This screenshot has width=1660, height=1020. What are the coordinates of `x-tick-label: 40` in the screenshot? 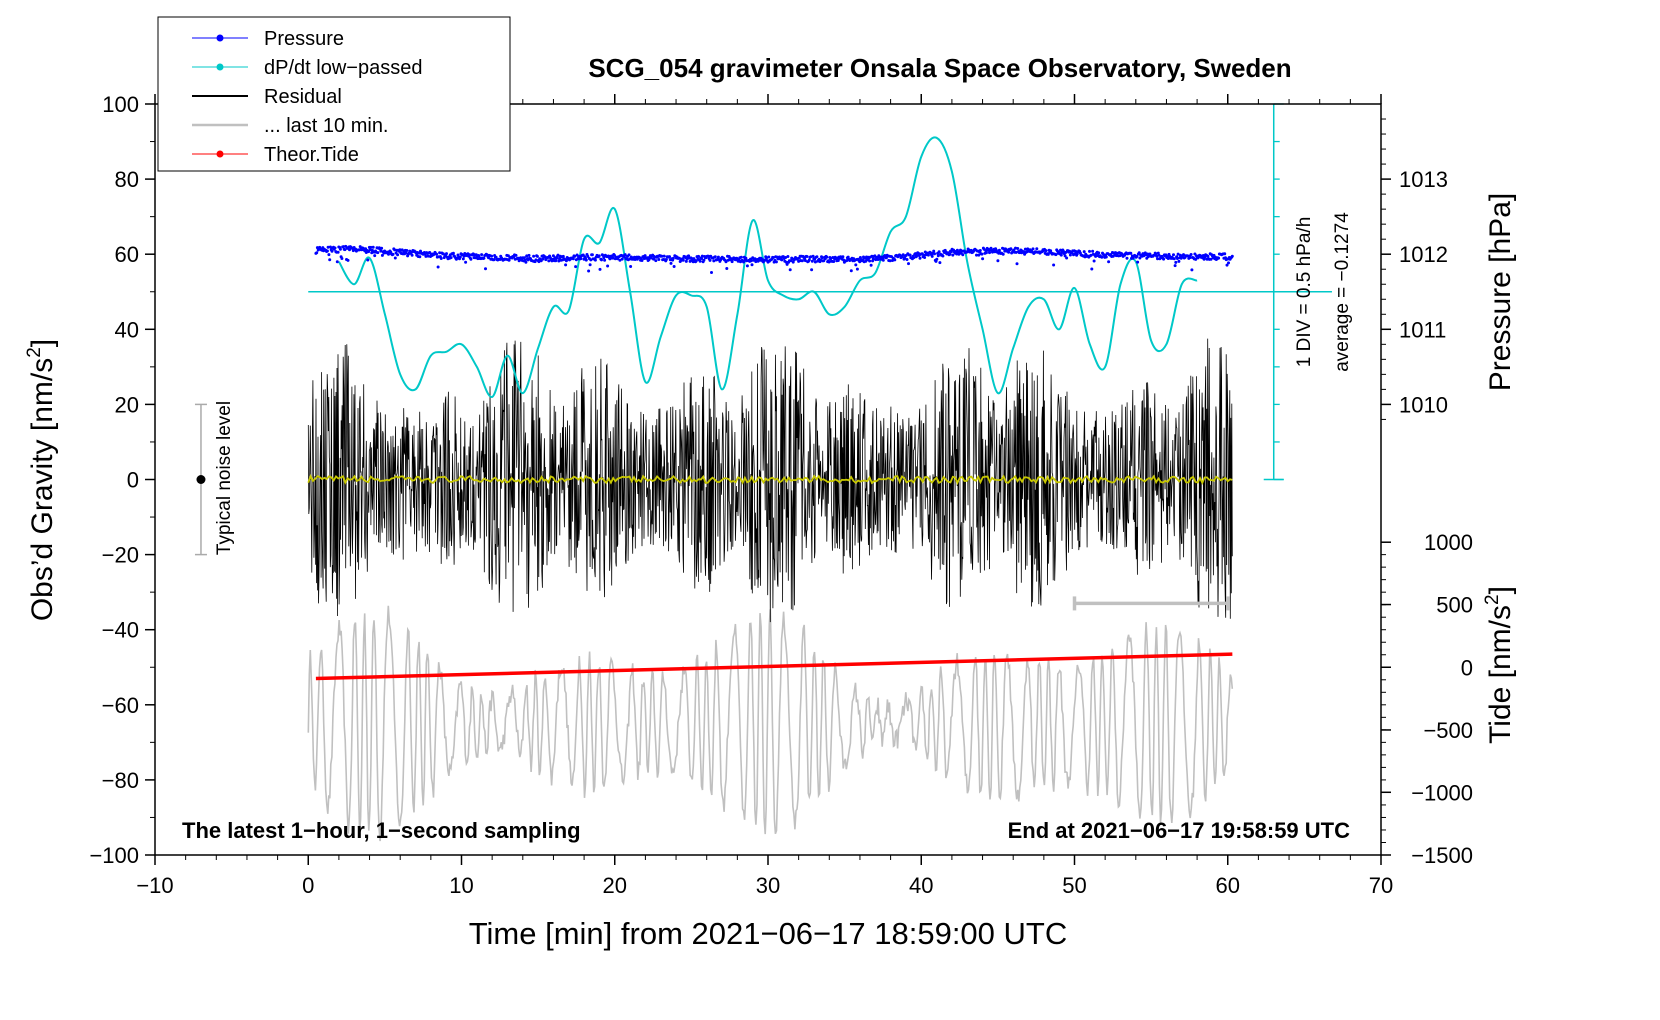 It's located at (921, 885).